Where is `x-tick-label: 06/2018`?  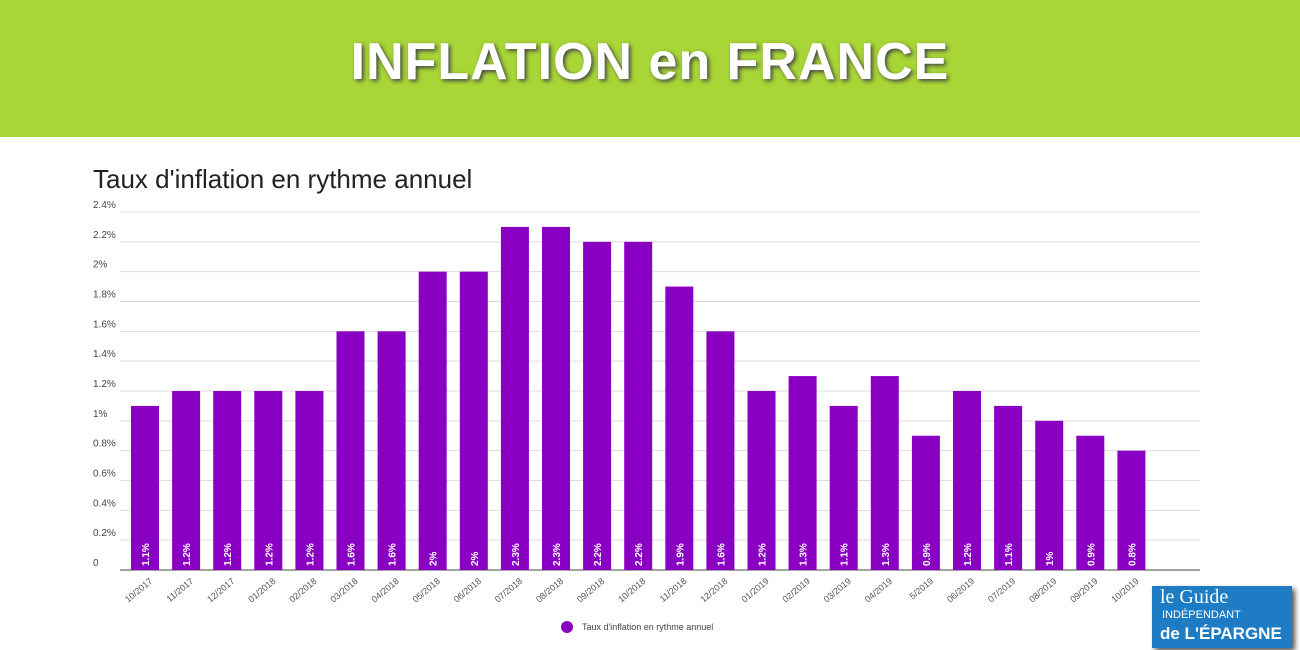 x-tick-label: 06/2018 is located at coordinates (467, 590).